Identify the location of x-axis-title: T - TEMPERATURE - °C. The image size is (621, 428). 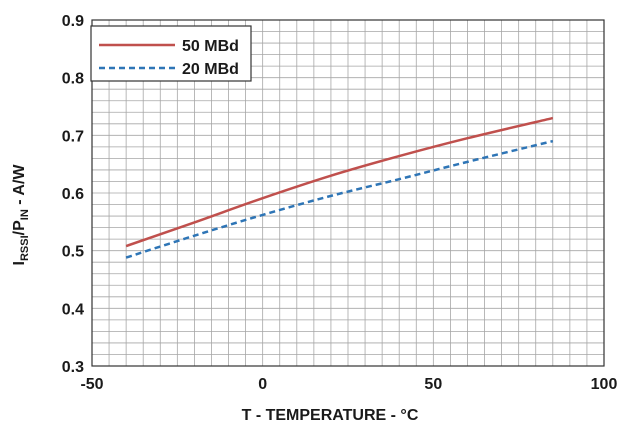
(330, 415).